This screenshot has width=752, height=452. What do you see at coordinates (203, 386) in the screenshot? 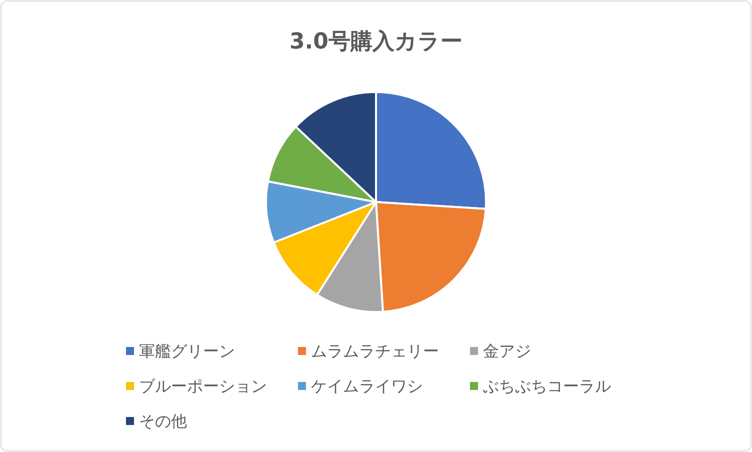
I see `legend-label: ブルーポーション` at bounding box center [203, 386].